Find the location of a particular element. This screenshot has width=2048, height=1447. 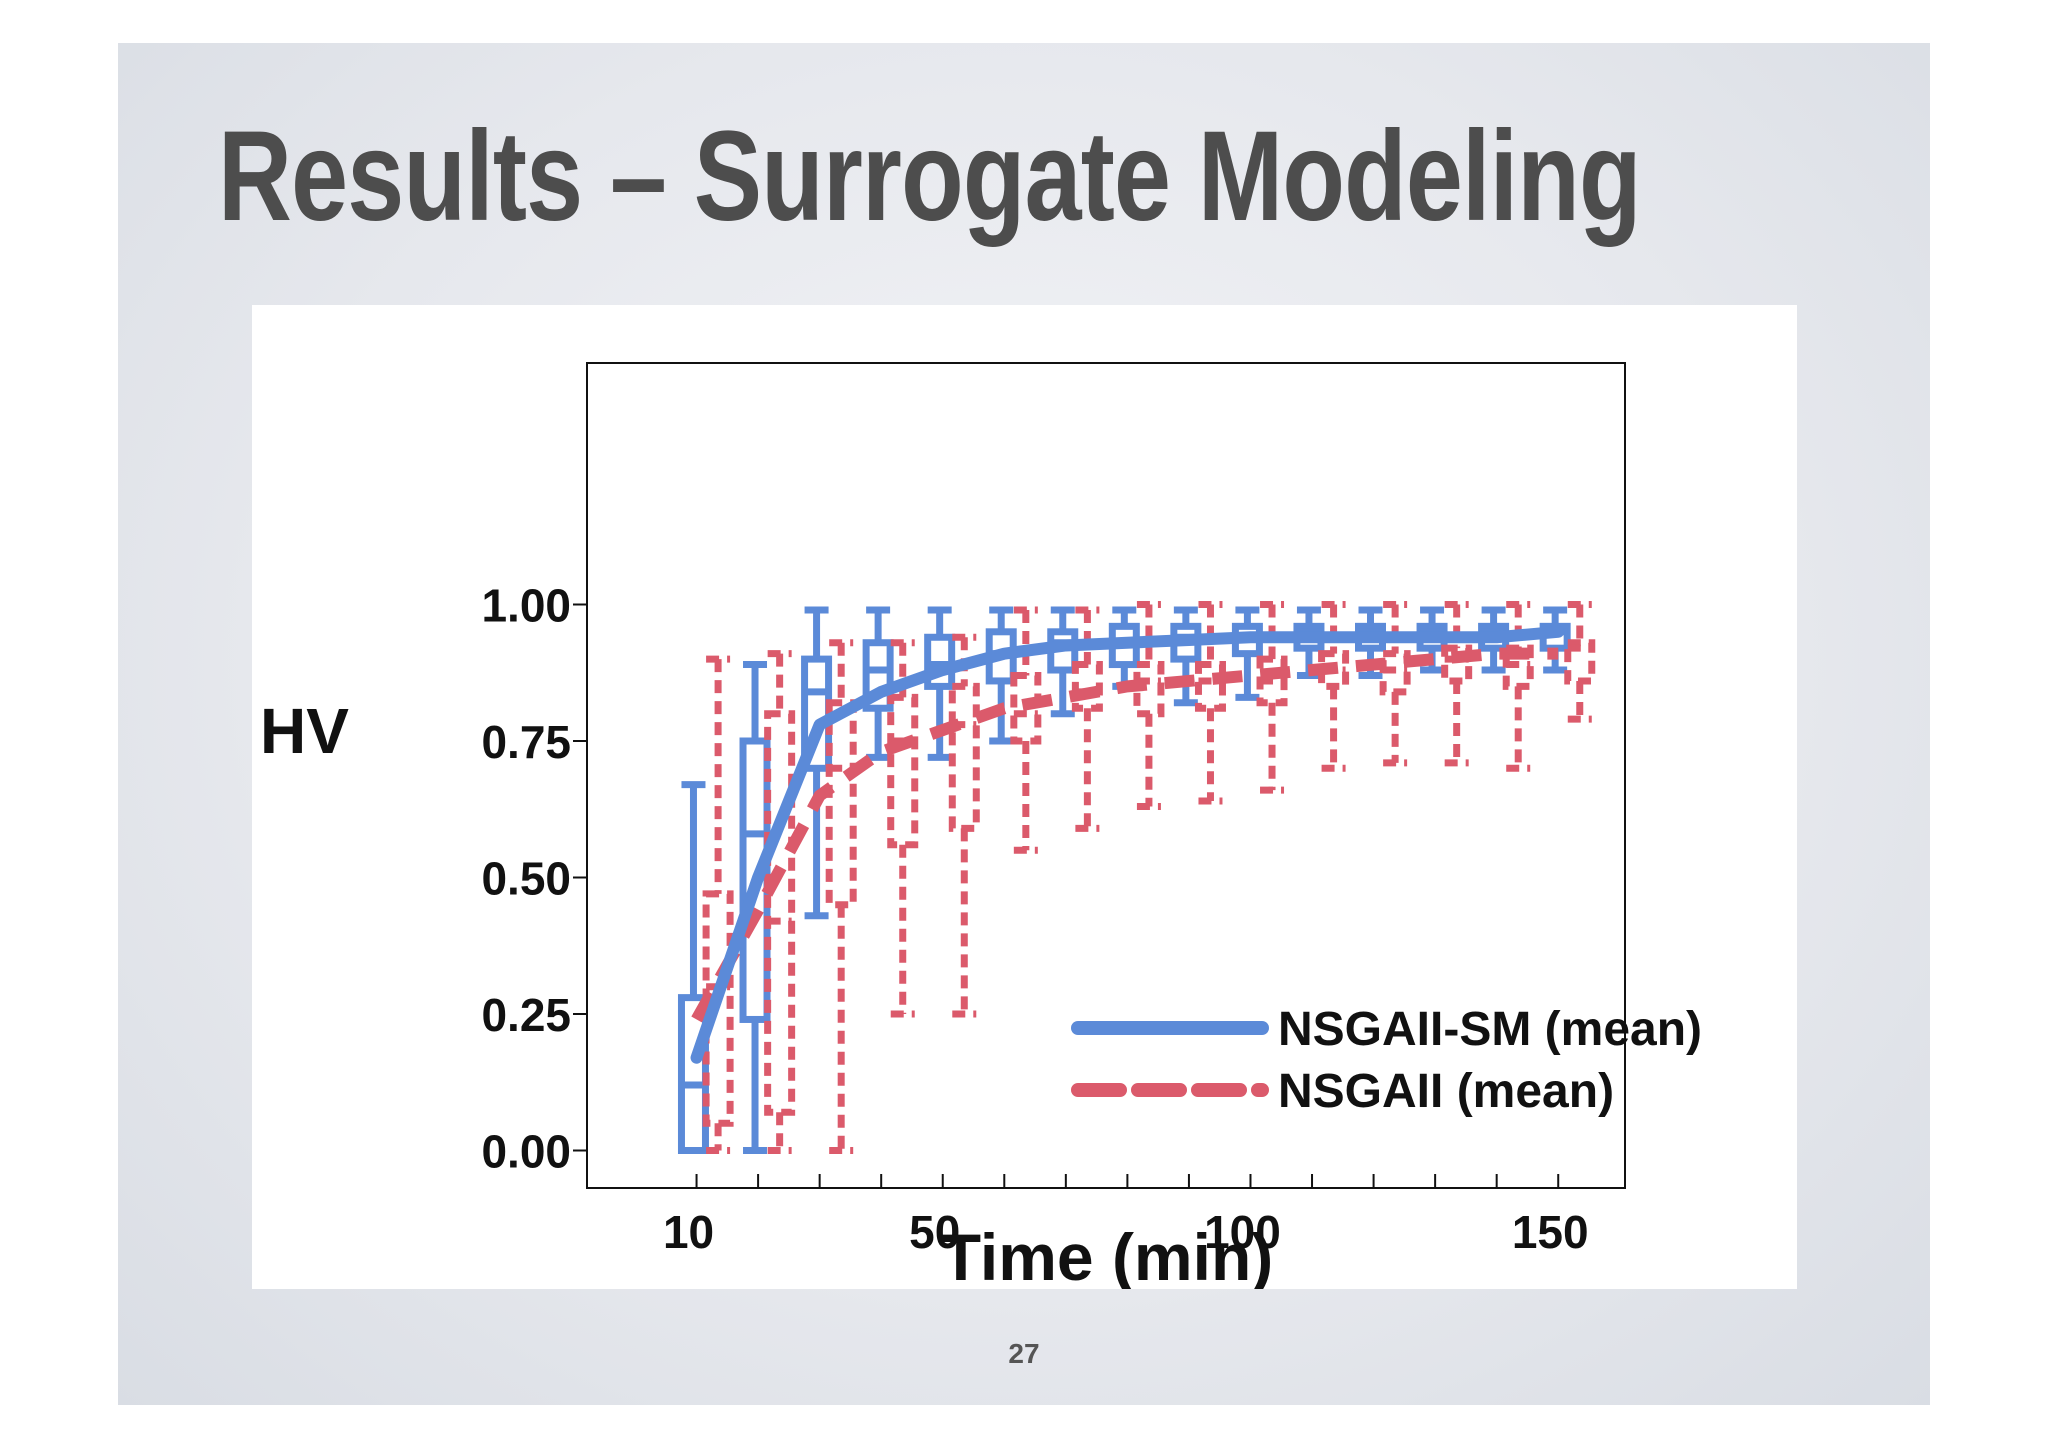

legend-item-nsgaii-sm: NSGAII-SM (mean) is located at coordinates (1386, 1029).